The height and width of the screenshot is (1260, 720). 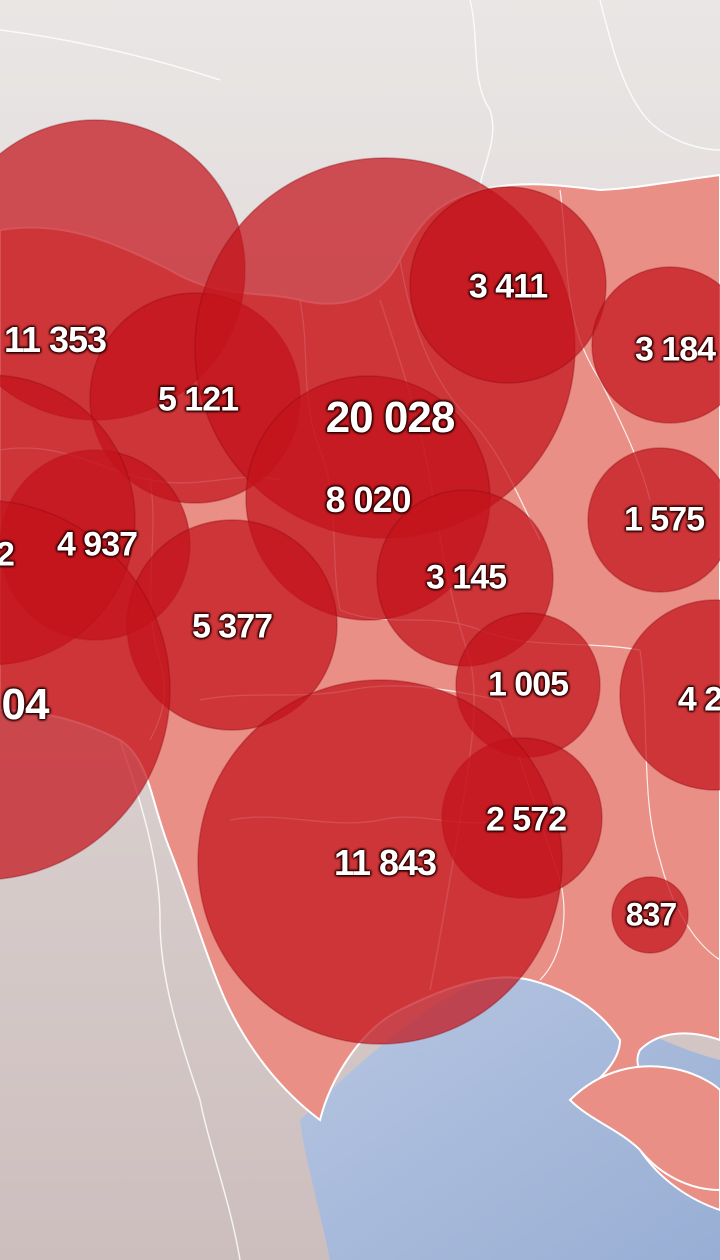 I want to click on bubble-label-region-4: 3 411, so click(x=508, y=286).